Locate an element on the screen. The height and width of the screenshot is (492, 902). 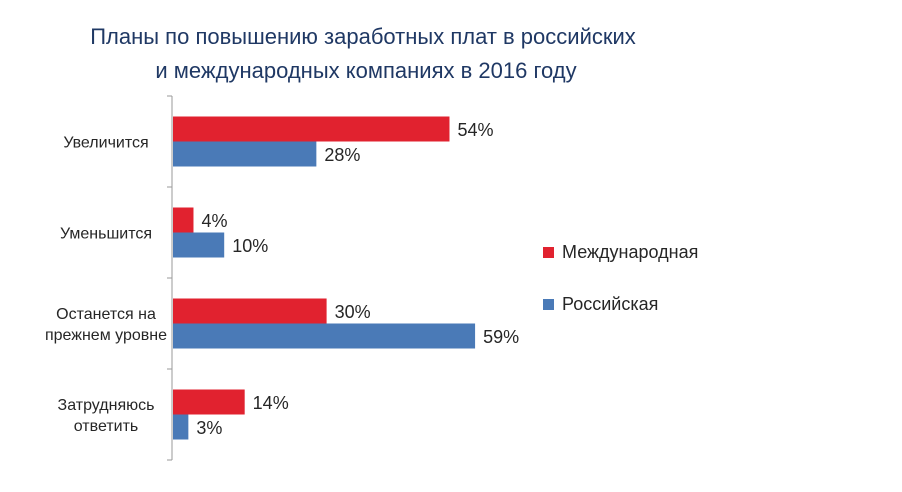
category-label: Увеличится is located at coordinates (105, 143).